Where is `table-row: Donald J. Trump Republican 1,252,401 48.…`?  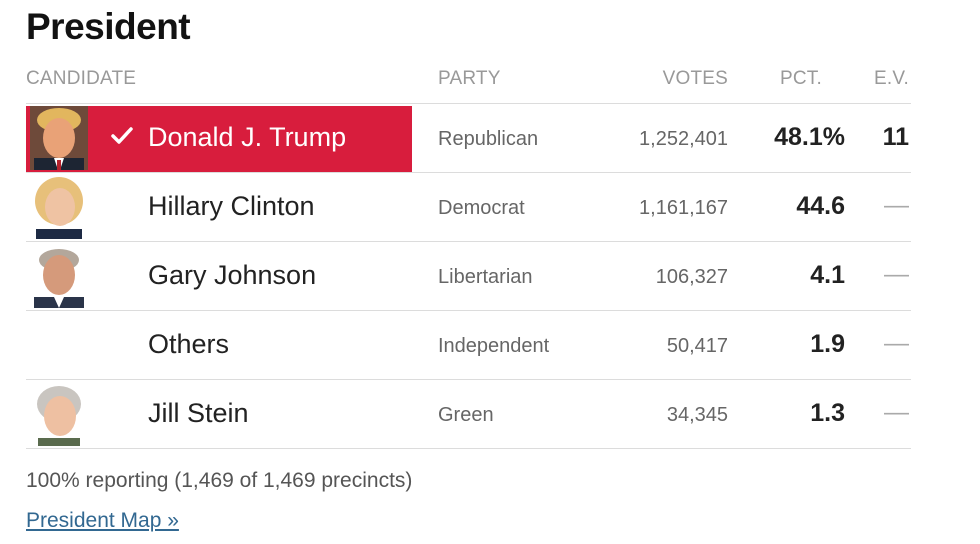
table-row: Donald J. Trump Republican 1,252,401 48.… is located at coordinates (468, 137).